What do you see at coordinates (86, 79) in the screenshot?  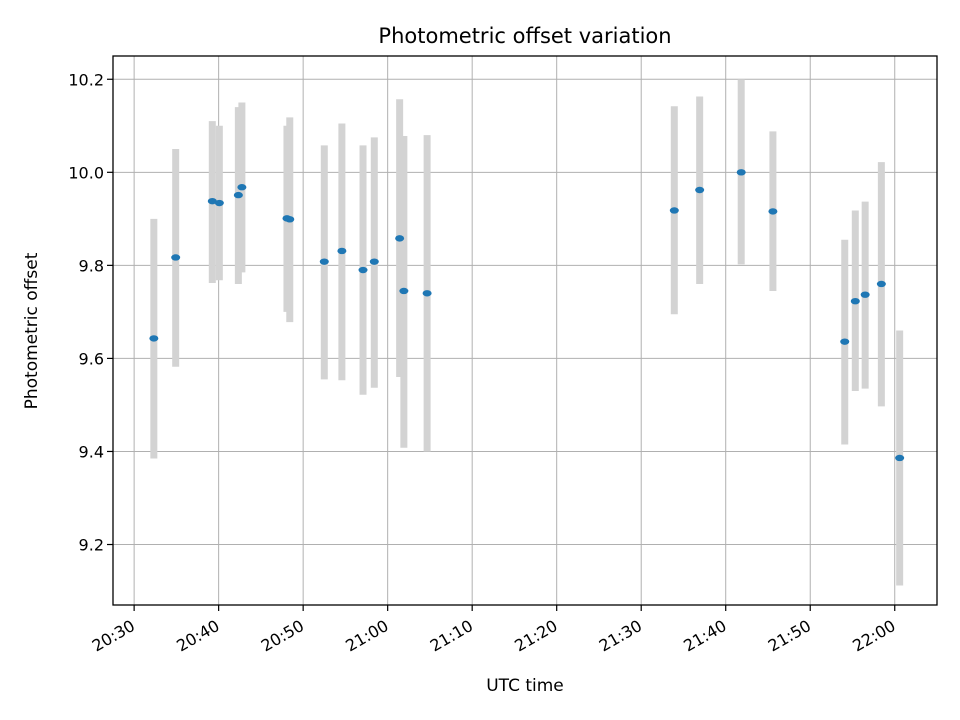 I see `y-tick-label: 10.2` at bounding box center [86, 79].